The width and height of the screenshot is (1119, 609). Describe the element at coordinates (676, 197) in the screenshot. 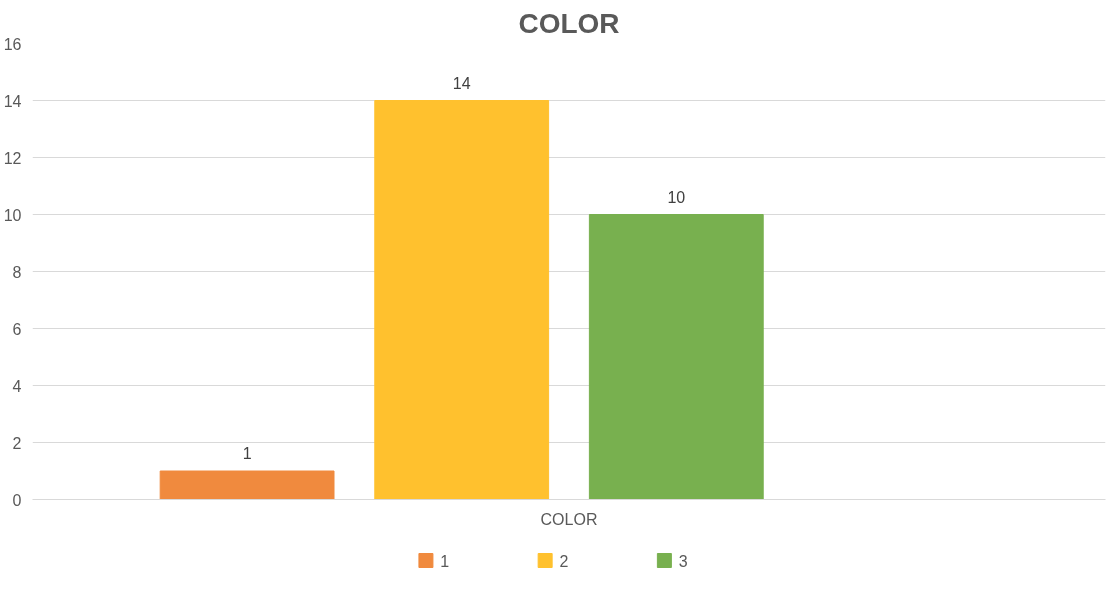

I see `data-label: 10` at that location.